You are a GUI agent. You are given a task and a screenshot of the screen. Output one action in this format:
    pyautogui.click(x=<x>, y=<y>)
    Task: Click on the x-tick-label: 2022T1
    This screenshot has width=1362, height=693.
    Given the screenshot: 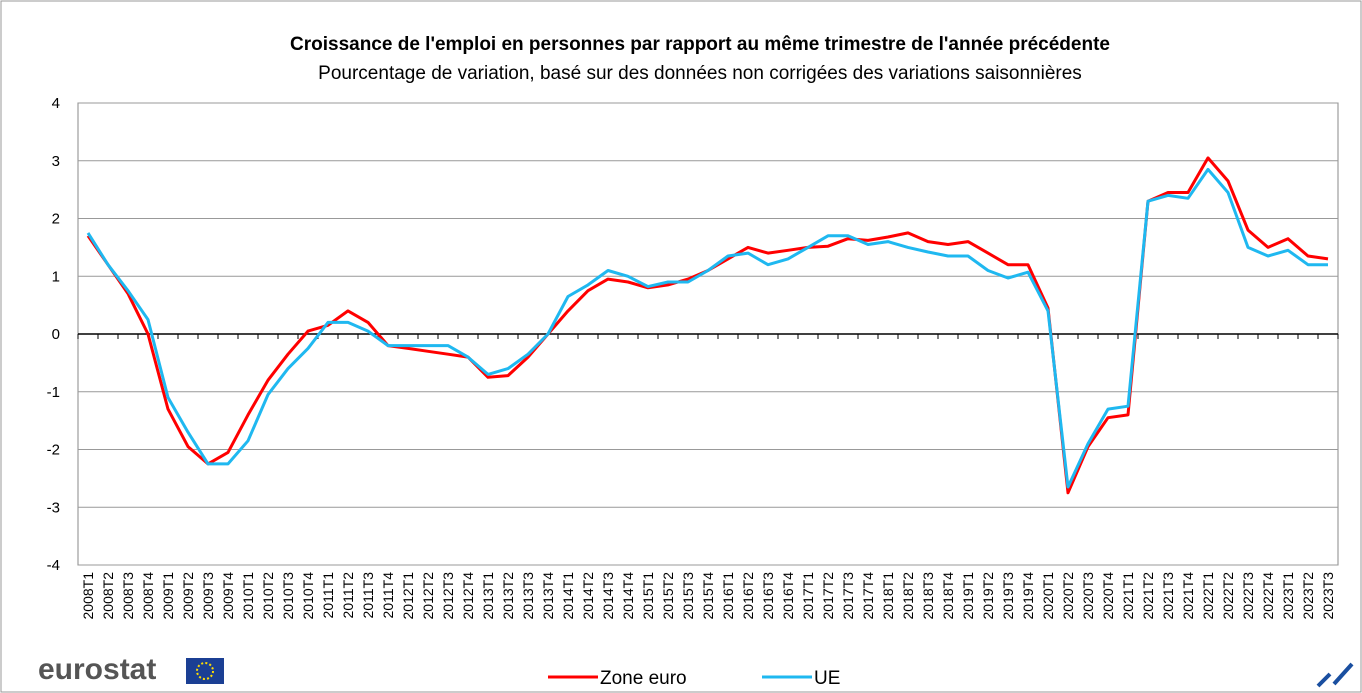 What is the action you would take?
    pyautogui.click(x=1208, y=596)
    